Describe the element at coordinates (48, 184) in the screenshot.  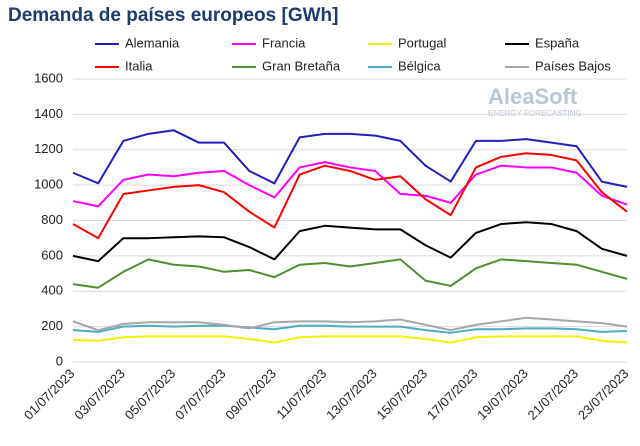
I see `y-tick-label: 1000` at that location.